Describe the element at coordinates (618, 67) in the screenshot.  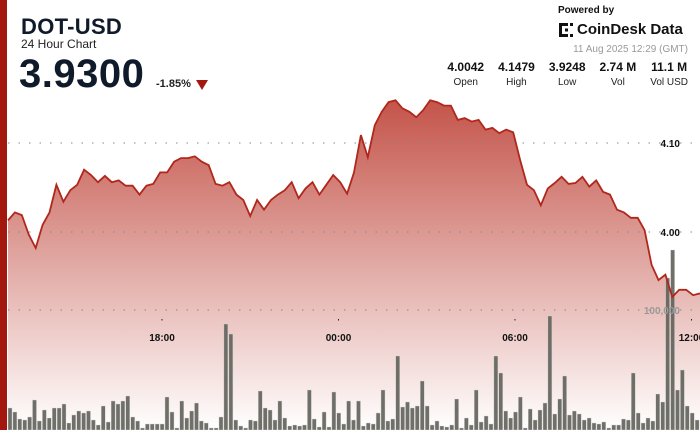
I see `stat-value: 2.74 M` at that location.